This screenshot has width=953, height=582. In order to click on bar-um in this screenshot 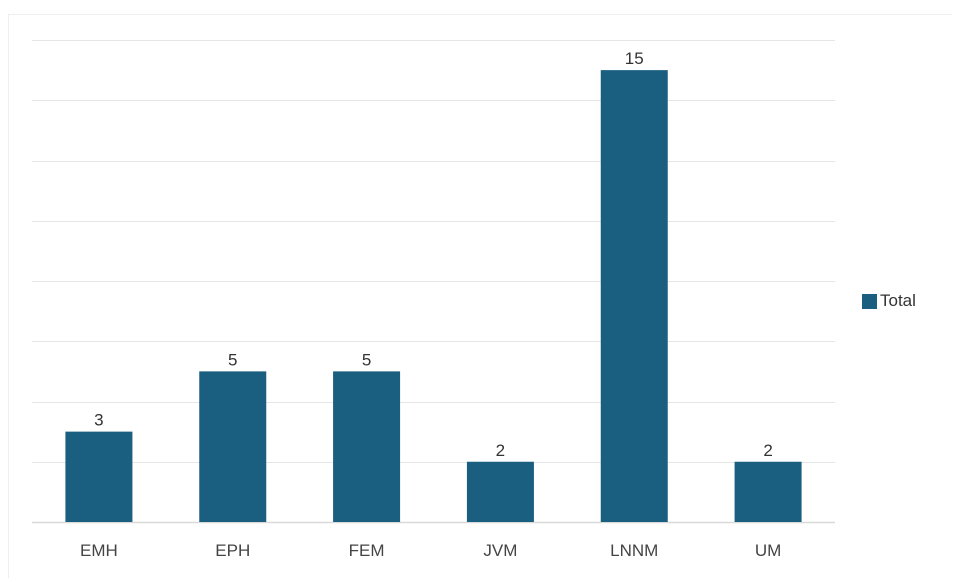, I will do `click(768, 491)`.